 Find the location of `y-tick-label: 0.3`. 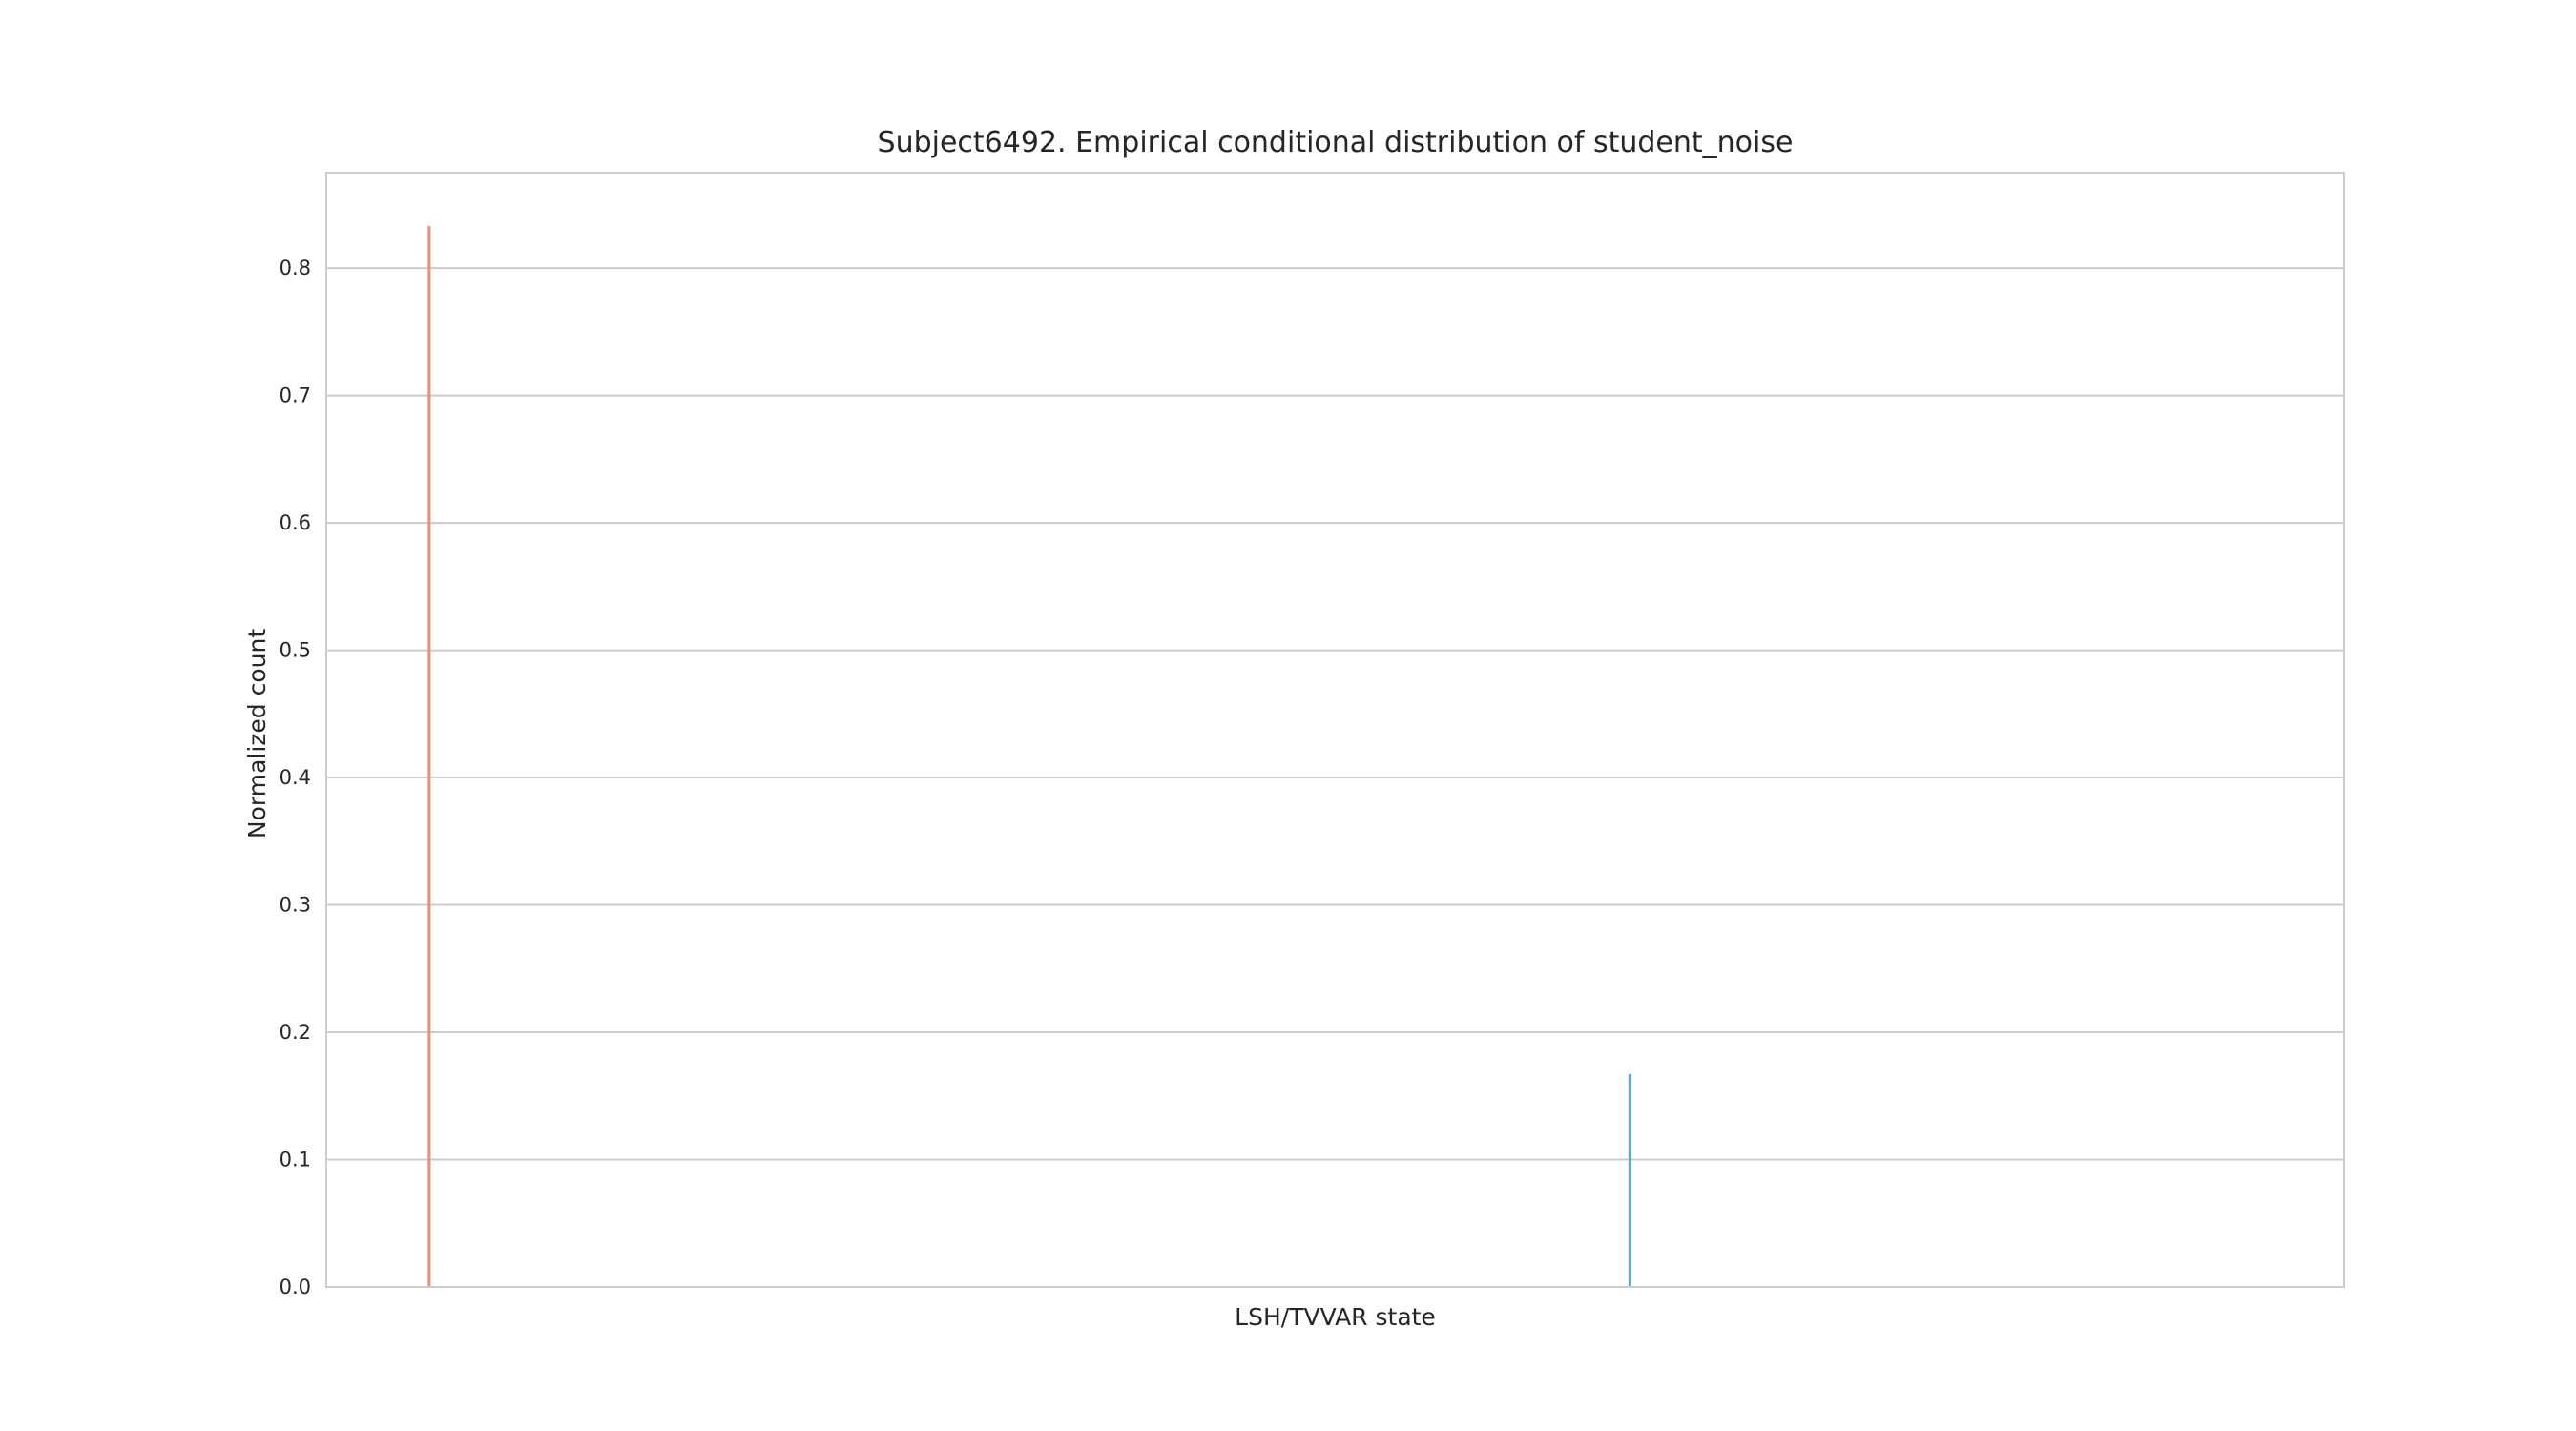

y-tick-label: 0.3 is located at coordinates (295, 905).